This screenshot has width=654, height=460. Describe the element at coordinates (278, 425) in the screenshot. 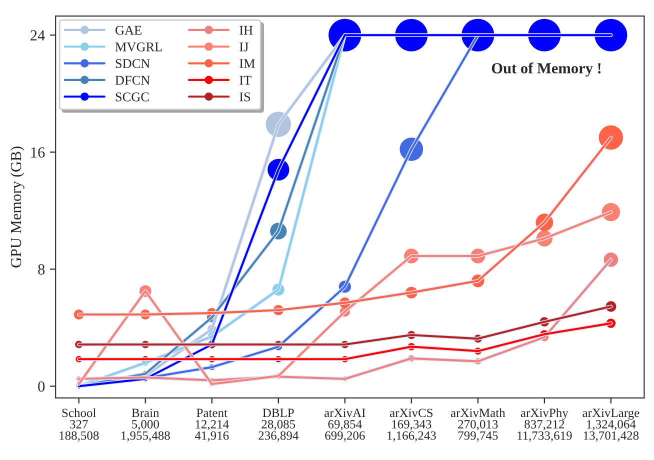

I see `x-tick-label: DBLP 28,085 236,894` at that location.